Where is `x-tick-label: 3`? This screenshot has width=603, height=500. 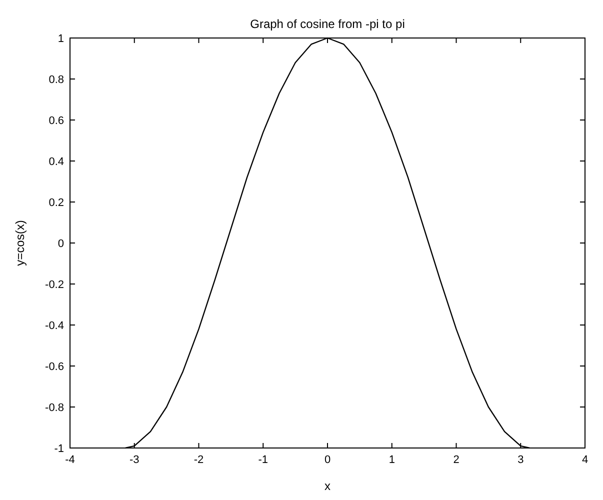 x-tick-label: 3 is located at coordinates (521, 460).